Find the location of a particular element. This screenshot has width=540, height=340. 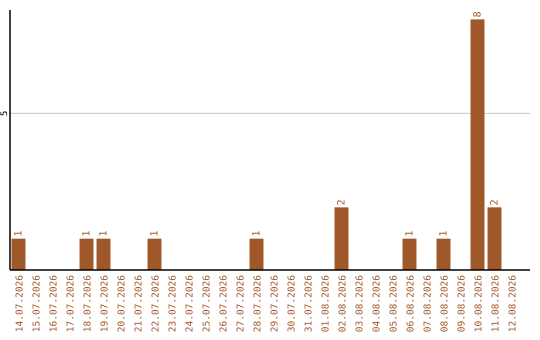

x-tick-label: 25.07.2026 is located at coordinates (207, 303).